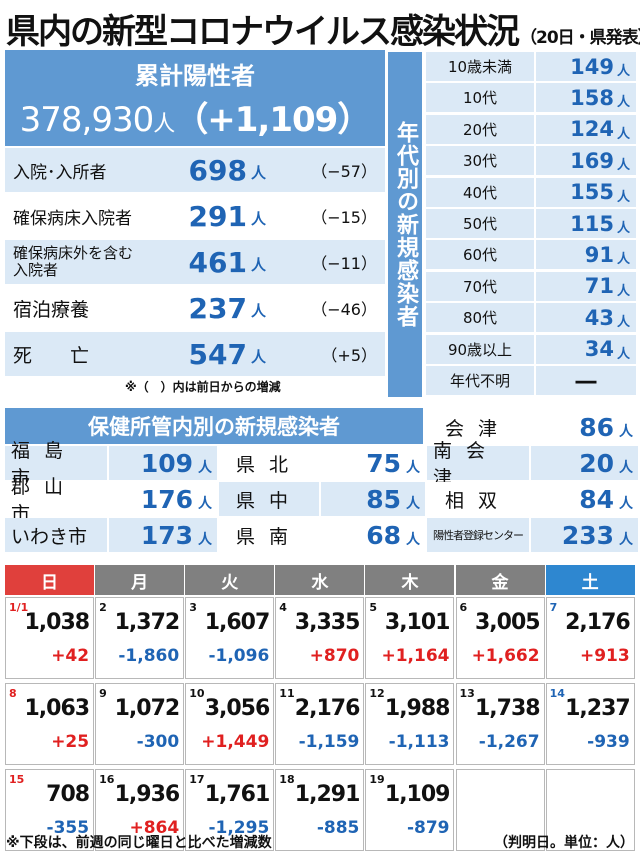 This screenshot has width=640, height=858. What do you see at coordinates (239, 828) in the screenshot?
I see `calendar-day-diff: -1,295` at bounding box center [239, 828].